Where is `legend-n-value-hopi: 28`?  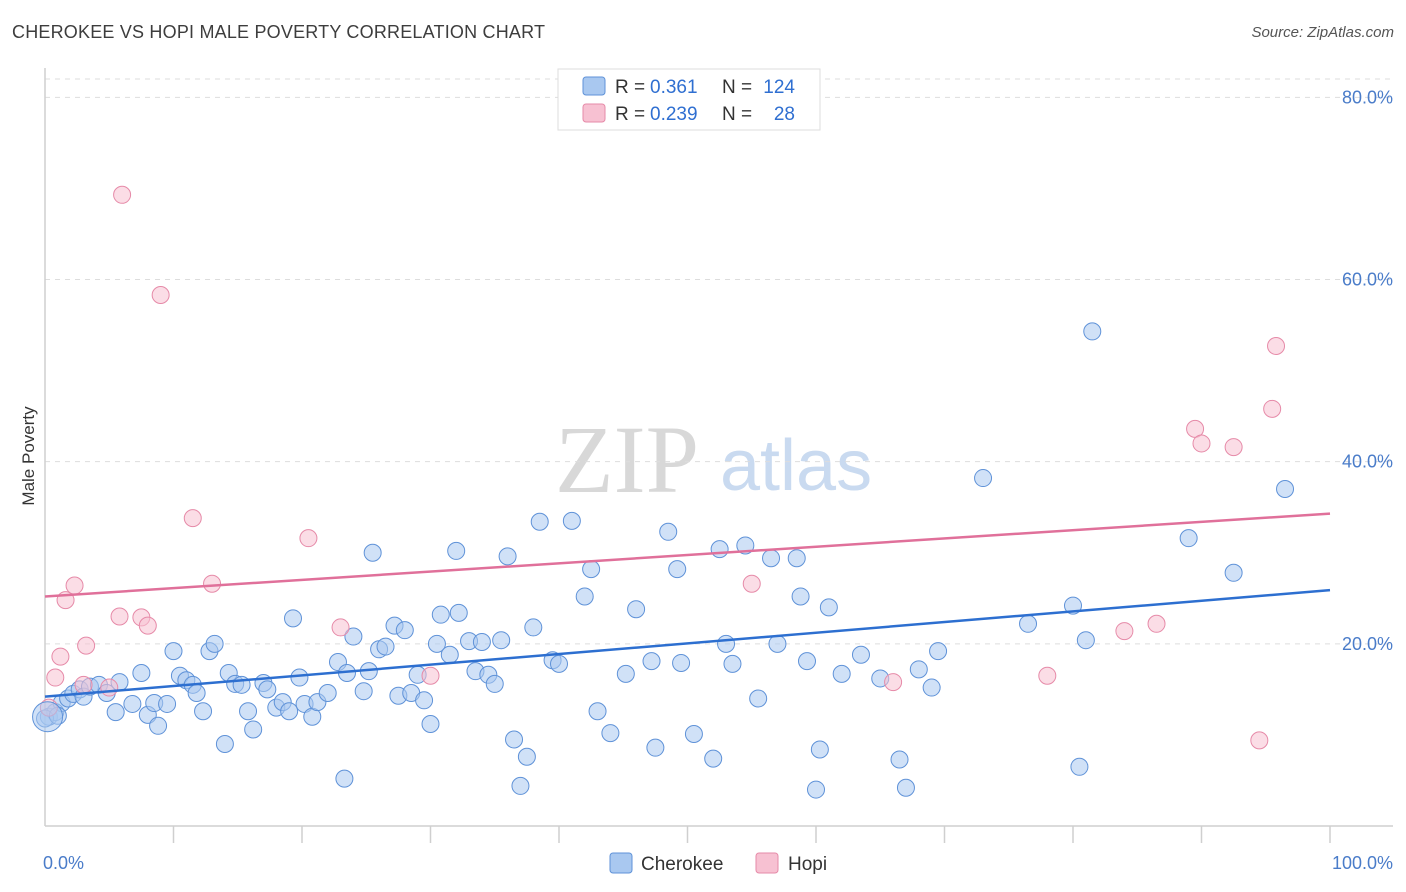
legend-n-value-hopi: 28 is located at coordinates (784, 114).